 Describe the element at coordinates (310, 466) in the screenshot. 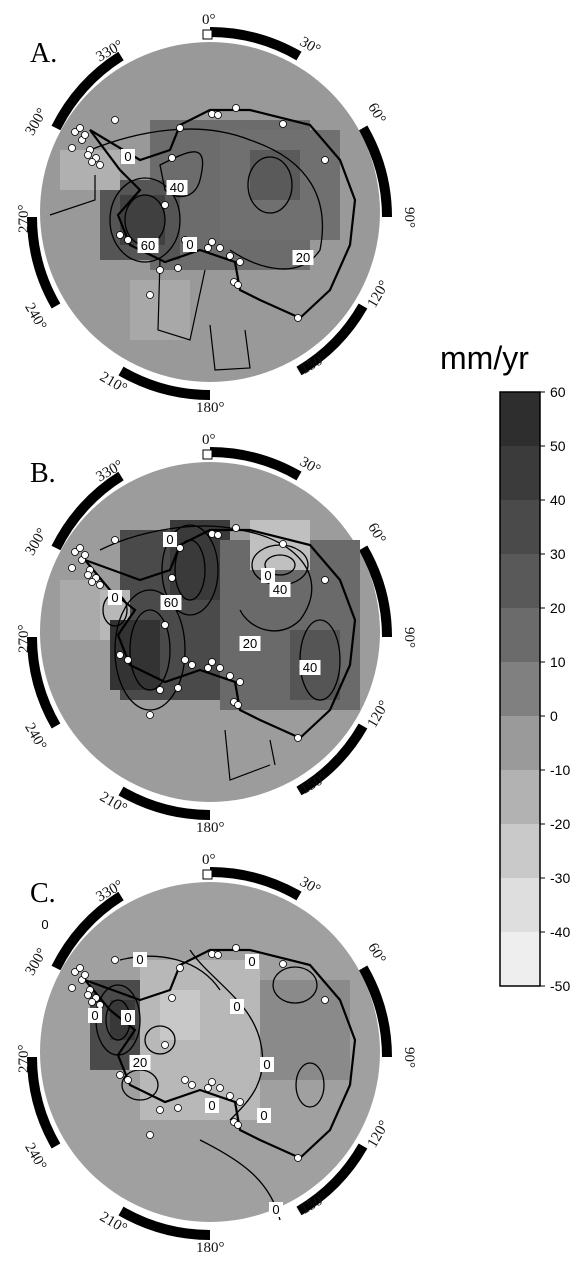

I see `lon-label-30: 30°` at that location.